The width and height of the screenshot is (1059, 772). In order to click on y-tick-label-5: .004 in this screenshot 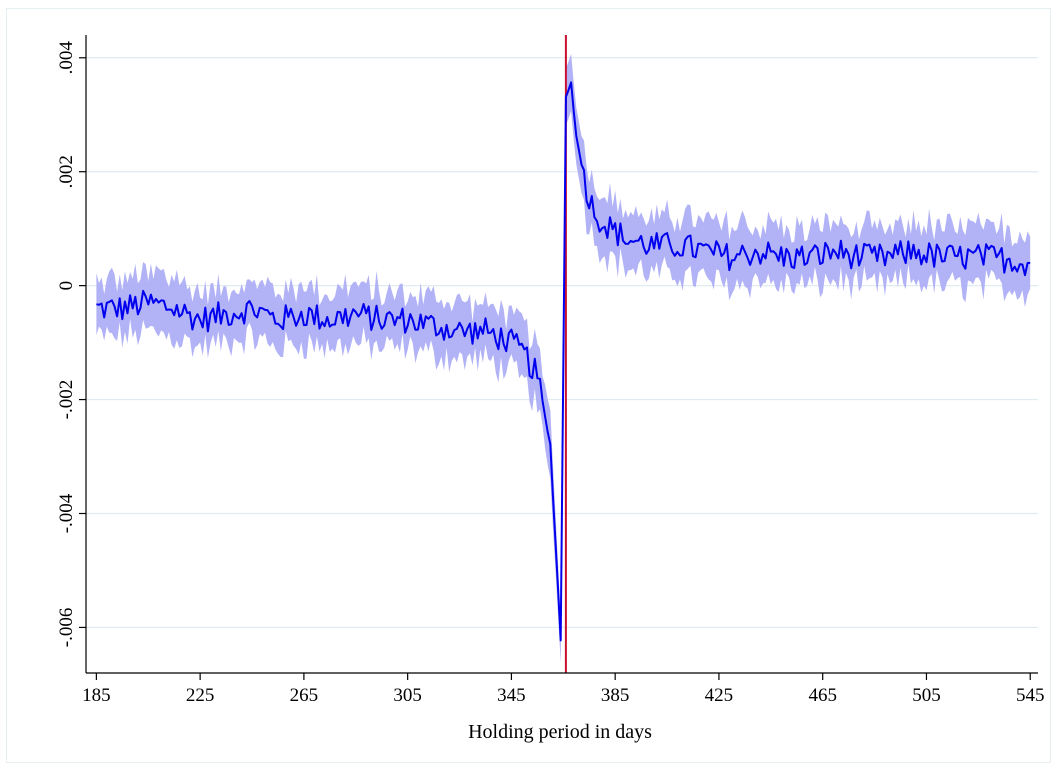, I will do `click(66, 58)`.